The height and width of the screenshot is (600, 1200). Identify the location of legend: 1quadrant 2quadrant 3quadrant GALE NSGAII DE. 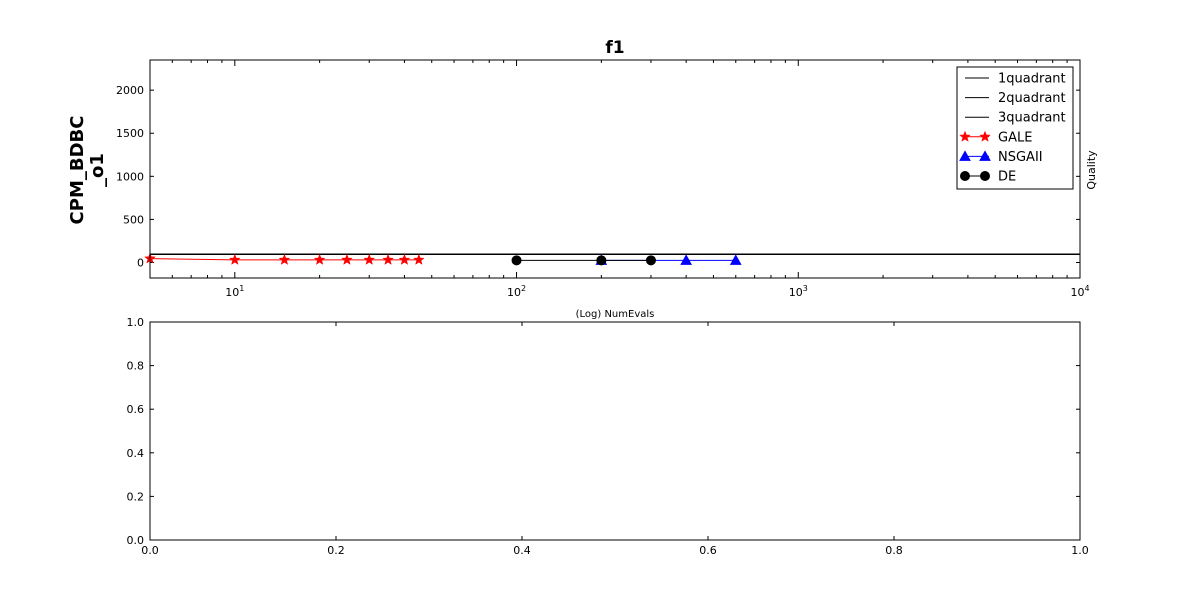
(1015, 128).